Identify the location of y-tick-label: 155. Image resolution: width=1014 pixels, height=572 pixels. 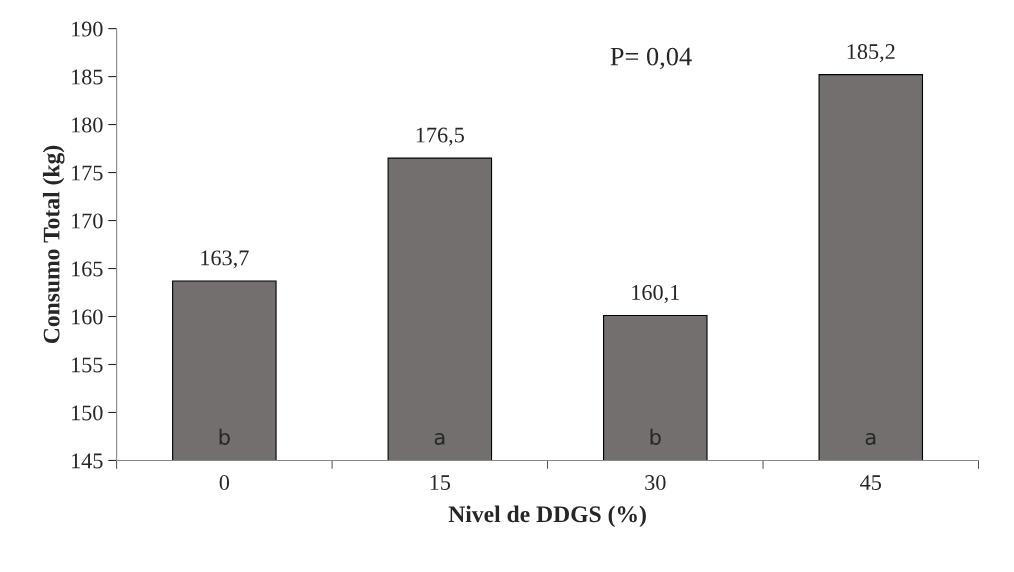
(87, 365).